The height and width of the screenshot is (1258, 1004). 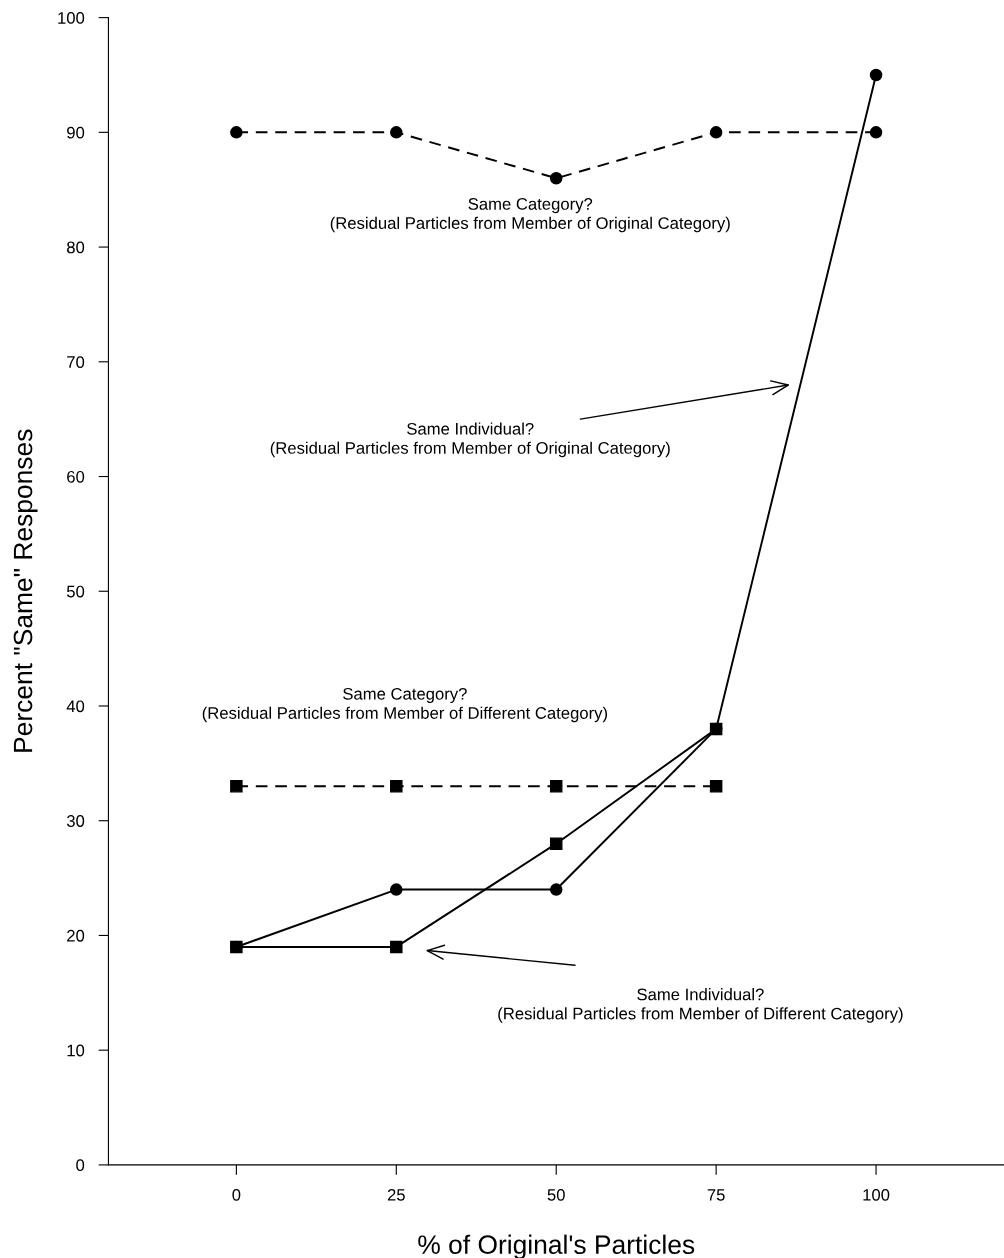 I want to click on x-tick-label: 100, so click(x=876, y=1194).